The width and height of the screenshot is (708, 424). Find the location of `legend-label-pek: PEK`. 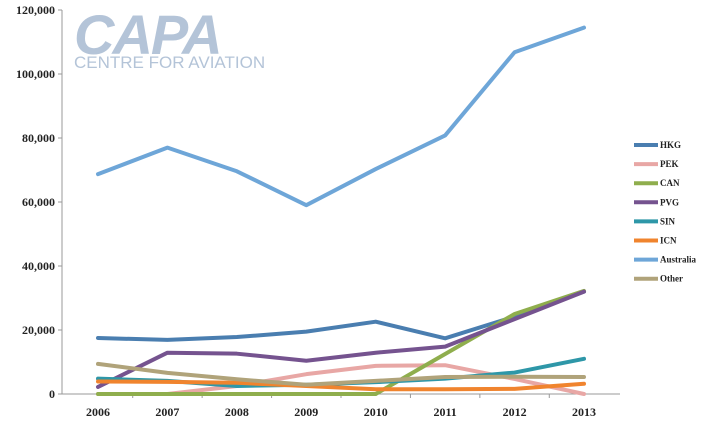

legend-label-pek: PEK is located at coordinates (669, 164).